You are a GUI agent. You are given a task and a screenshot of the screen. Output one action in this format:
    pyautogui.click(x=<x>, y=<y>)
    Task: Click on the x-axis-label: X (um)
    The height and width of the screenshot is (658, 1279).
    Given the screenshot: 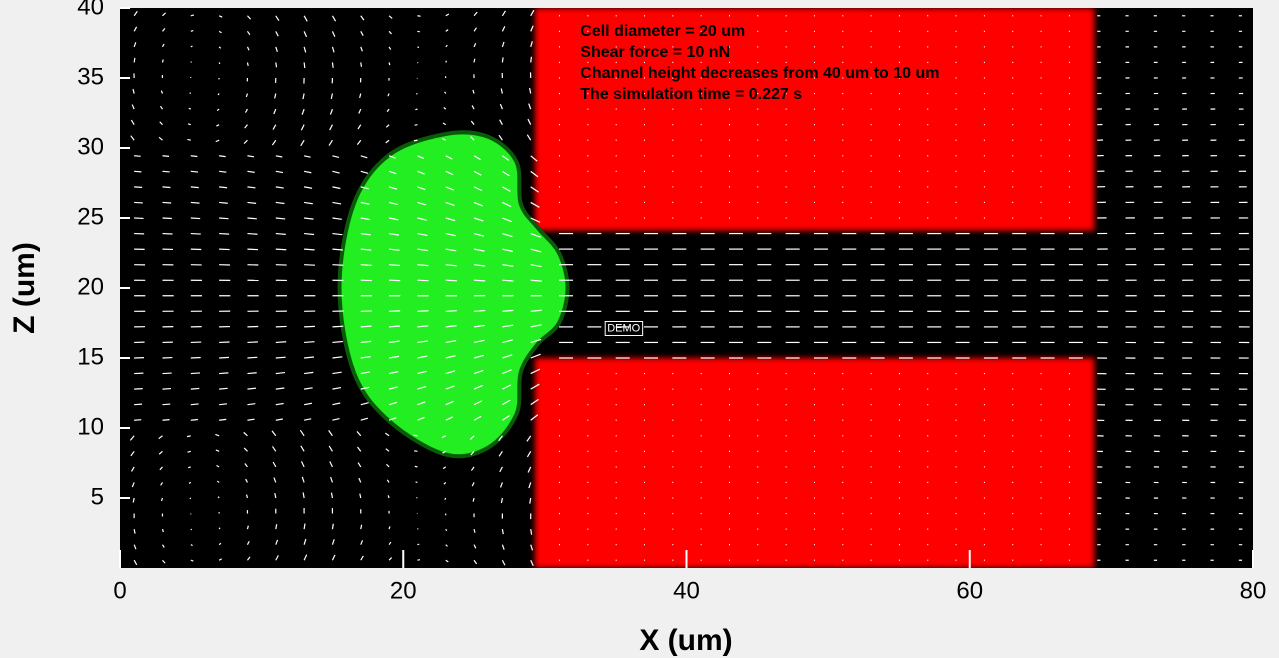 What is the action you would take?
    pyautogui.click(x=685, y=640)
    